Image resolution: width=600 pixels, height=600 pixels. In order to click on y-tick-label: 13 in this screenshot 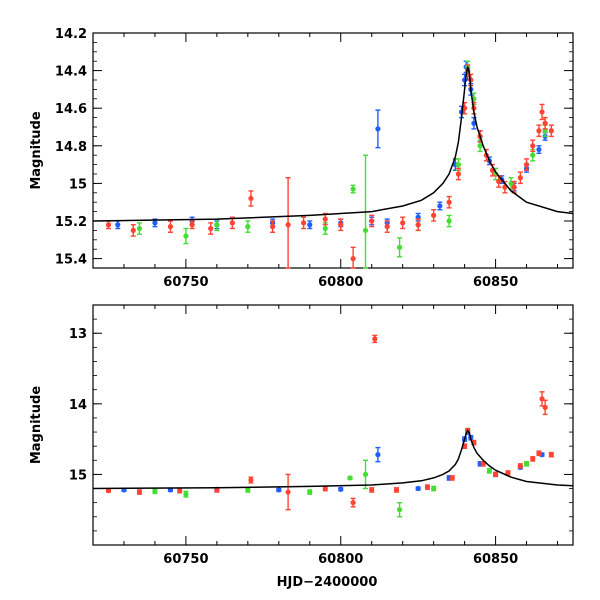, I will do `click(78, 334)`.